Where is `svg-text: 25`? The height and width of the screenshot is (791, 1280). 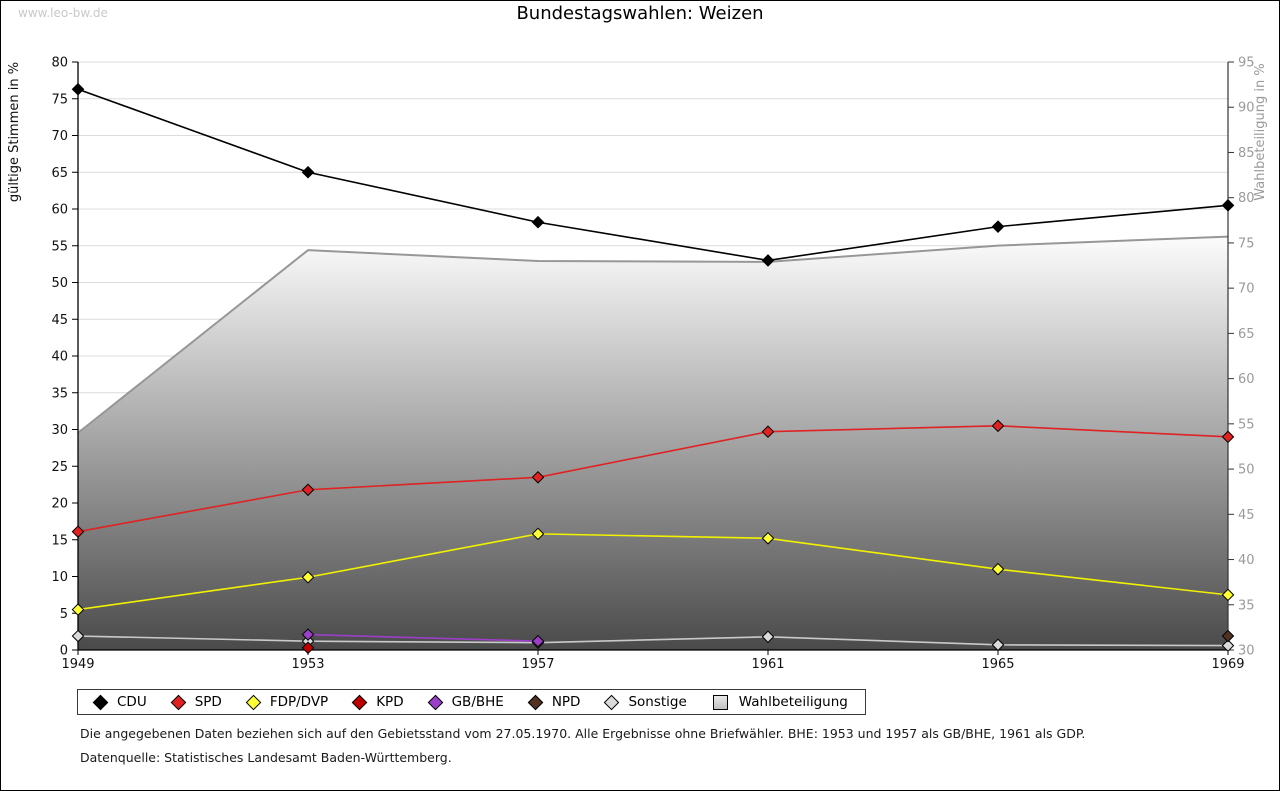 svg-text: 25 is located at coordinates (59, 467).